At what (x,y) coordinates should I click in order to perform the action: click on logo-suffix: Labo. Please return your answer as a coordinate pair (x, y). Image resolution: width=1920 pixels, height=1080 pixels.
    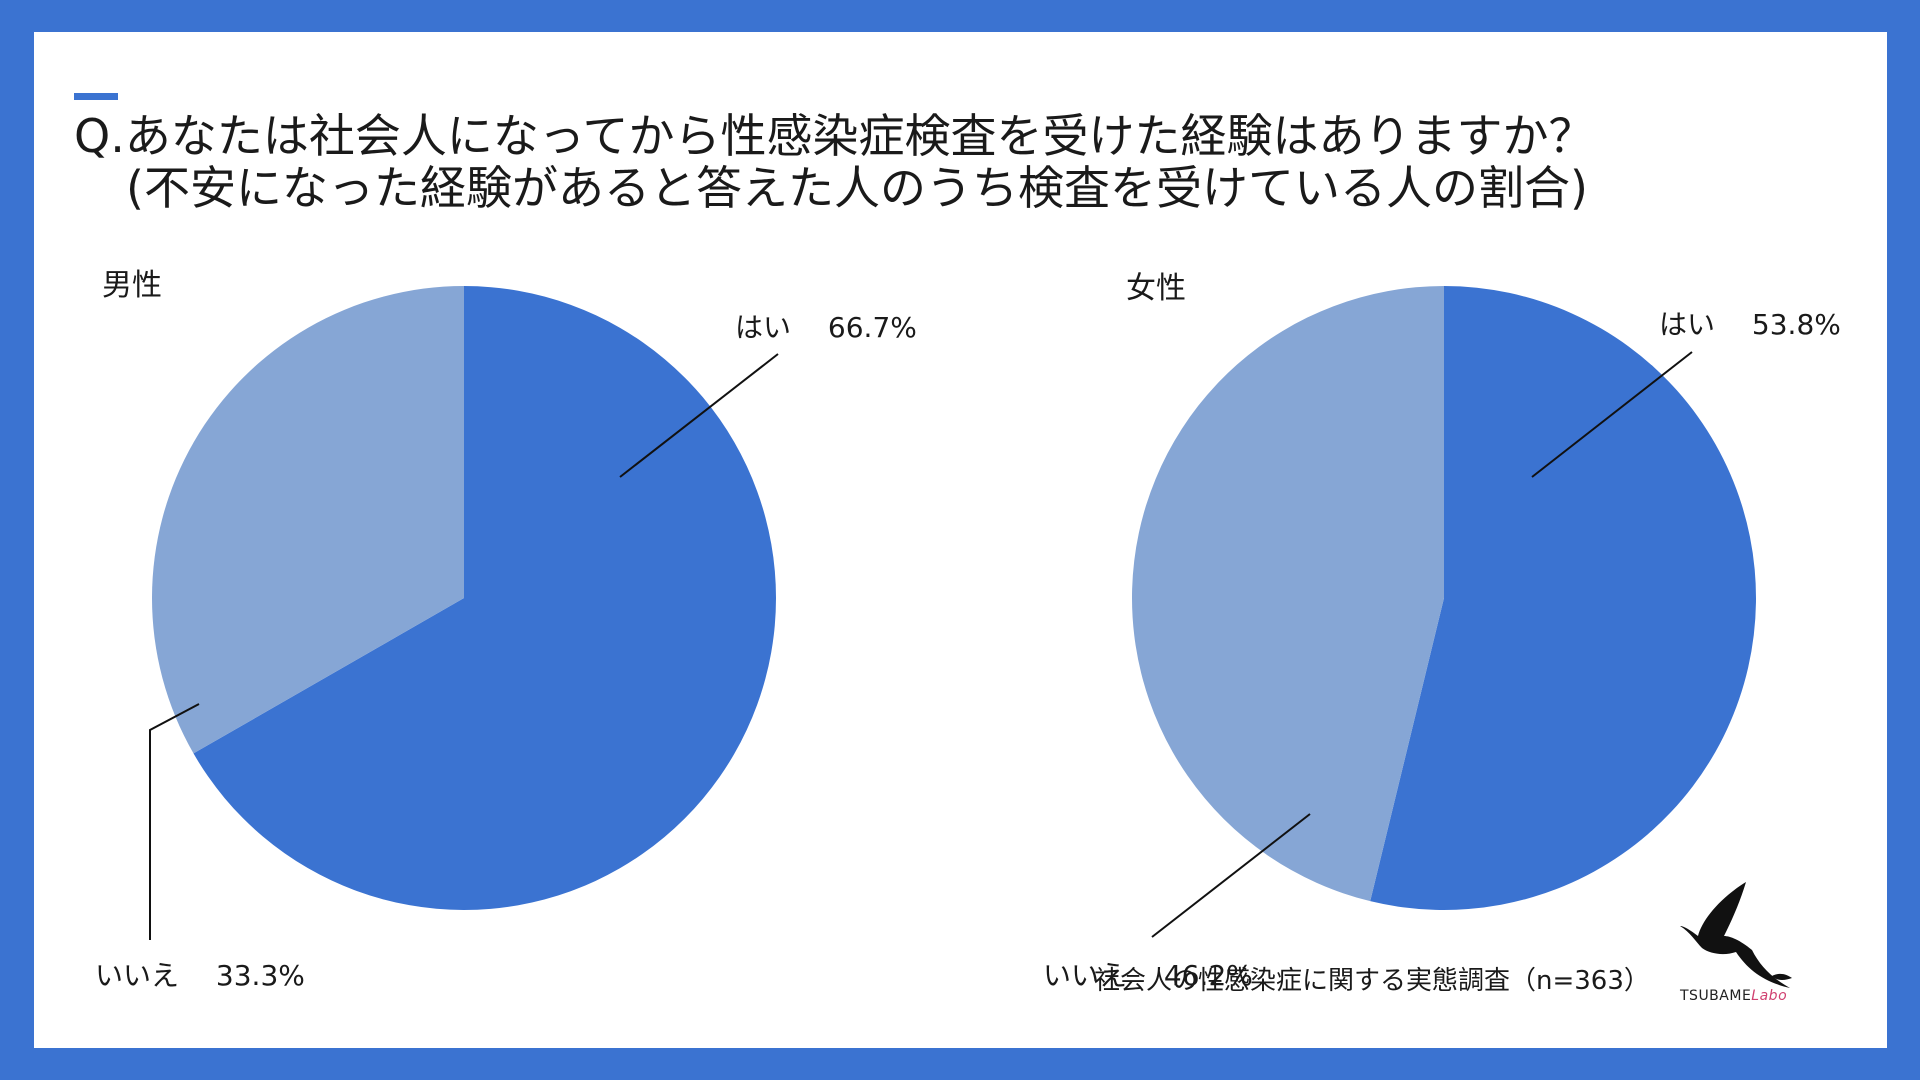
    Looking at the image, I should click on (1769, 996).